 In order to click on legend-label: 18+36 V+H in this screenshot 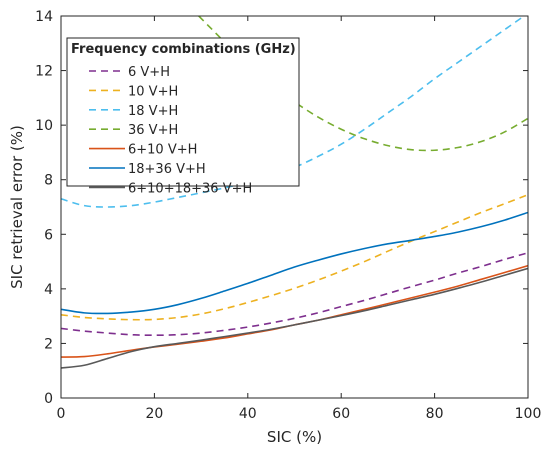, I will do `click(167, 169)`.